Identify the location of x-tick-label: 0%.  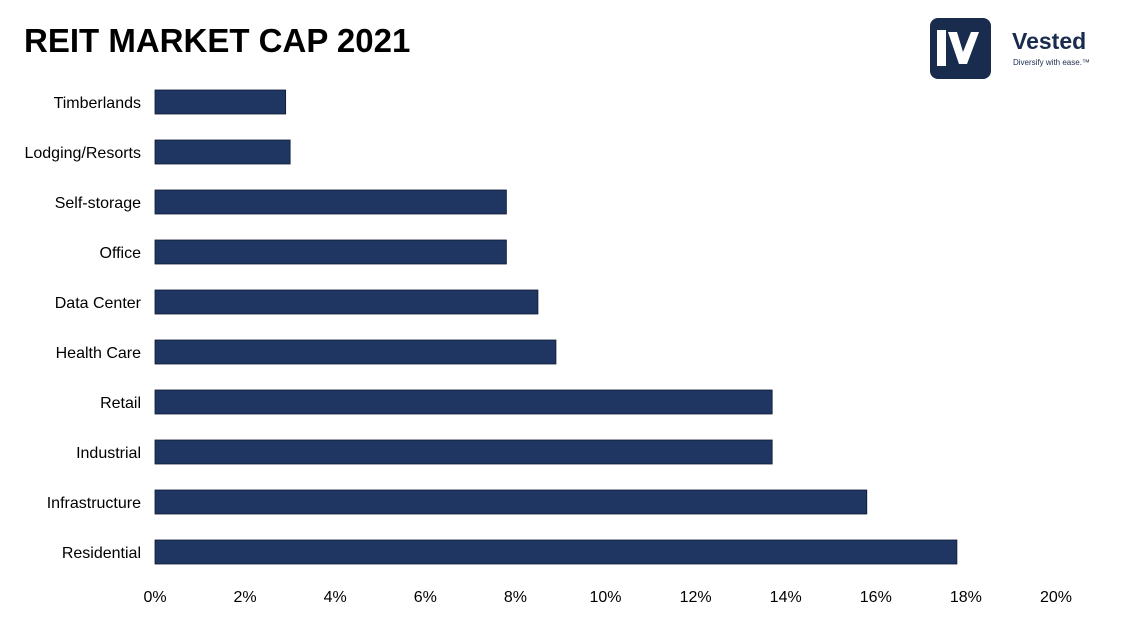
(154, 597).